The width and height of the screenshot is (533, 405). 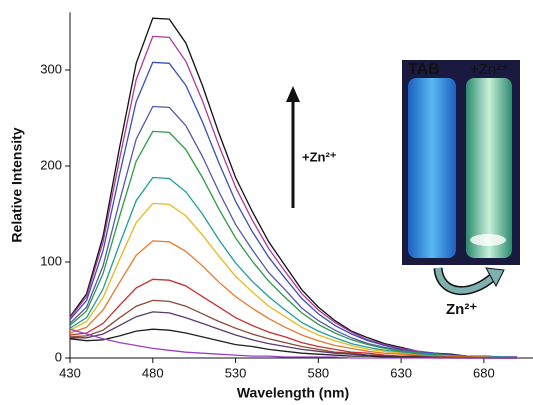 I want to click on x-tick-label: 480, so click(x=153, y=372).